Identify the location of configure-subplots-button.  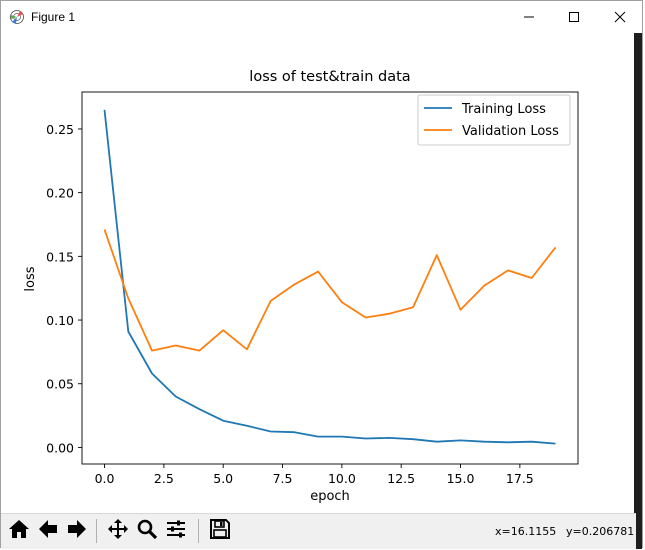
(176, 531).